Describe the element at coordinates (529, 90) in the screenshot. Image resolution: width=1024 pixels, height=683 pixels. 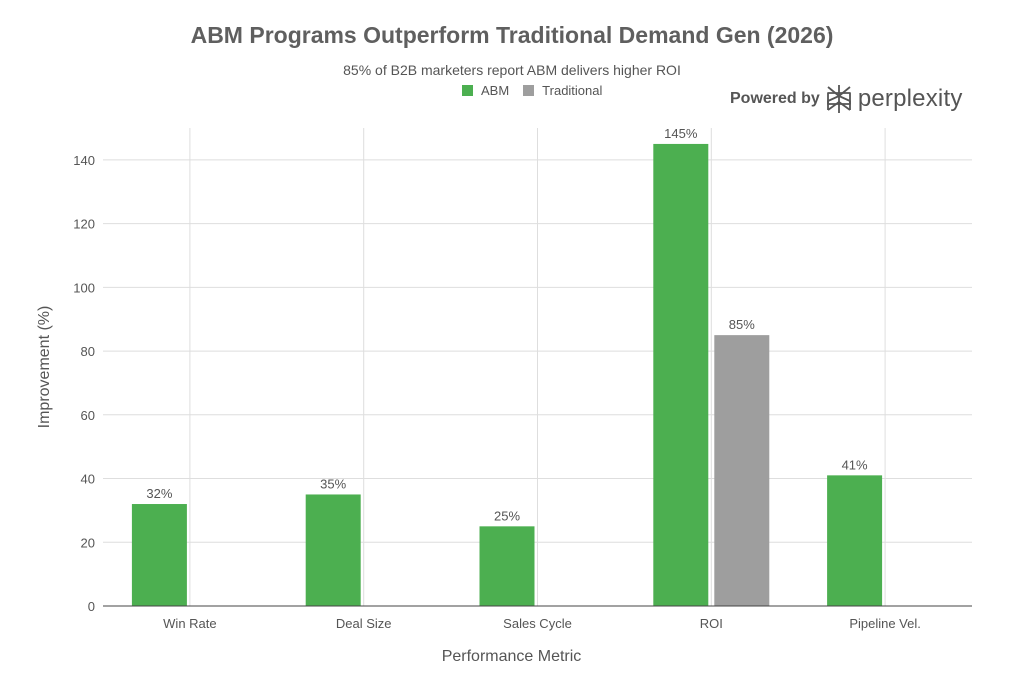
I see `legend-swatch-traditional` at that location.